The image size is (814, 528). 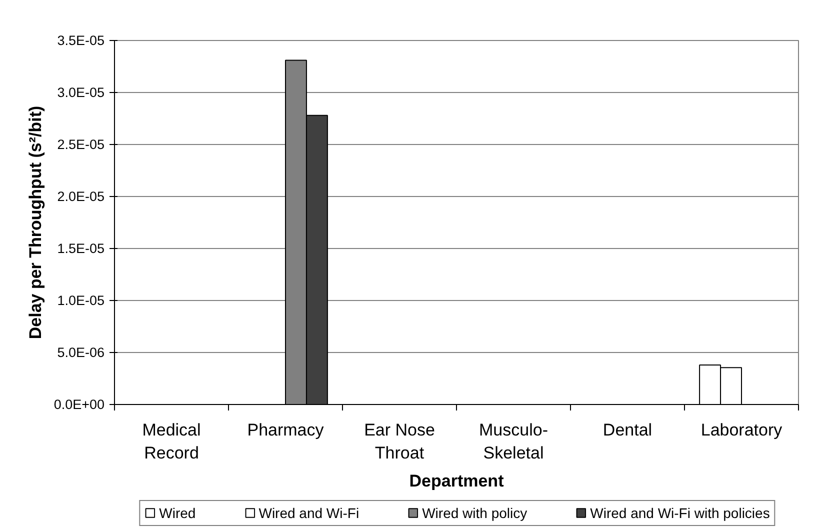 I want to click on x-axis-title: Department, so click(x=456, y=480).